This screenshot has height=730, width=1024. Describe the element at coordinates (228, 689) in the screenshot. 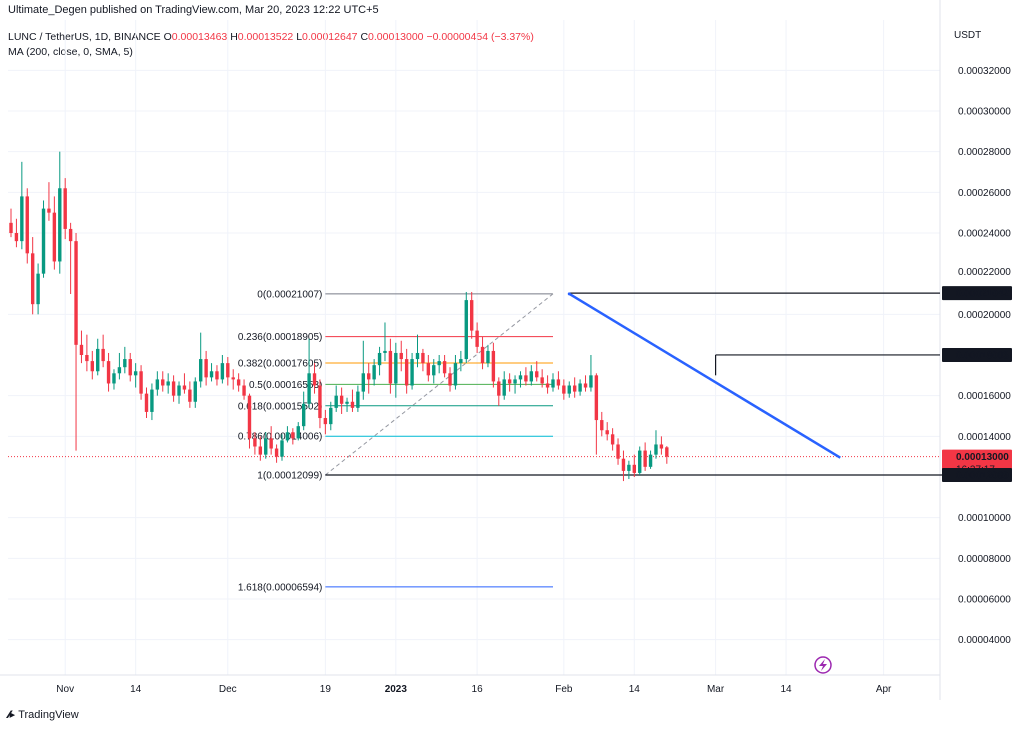

I see `x-tick-label: Dec` at that location.